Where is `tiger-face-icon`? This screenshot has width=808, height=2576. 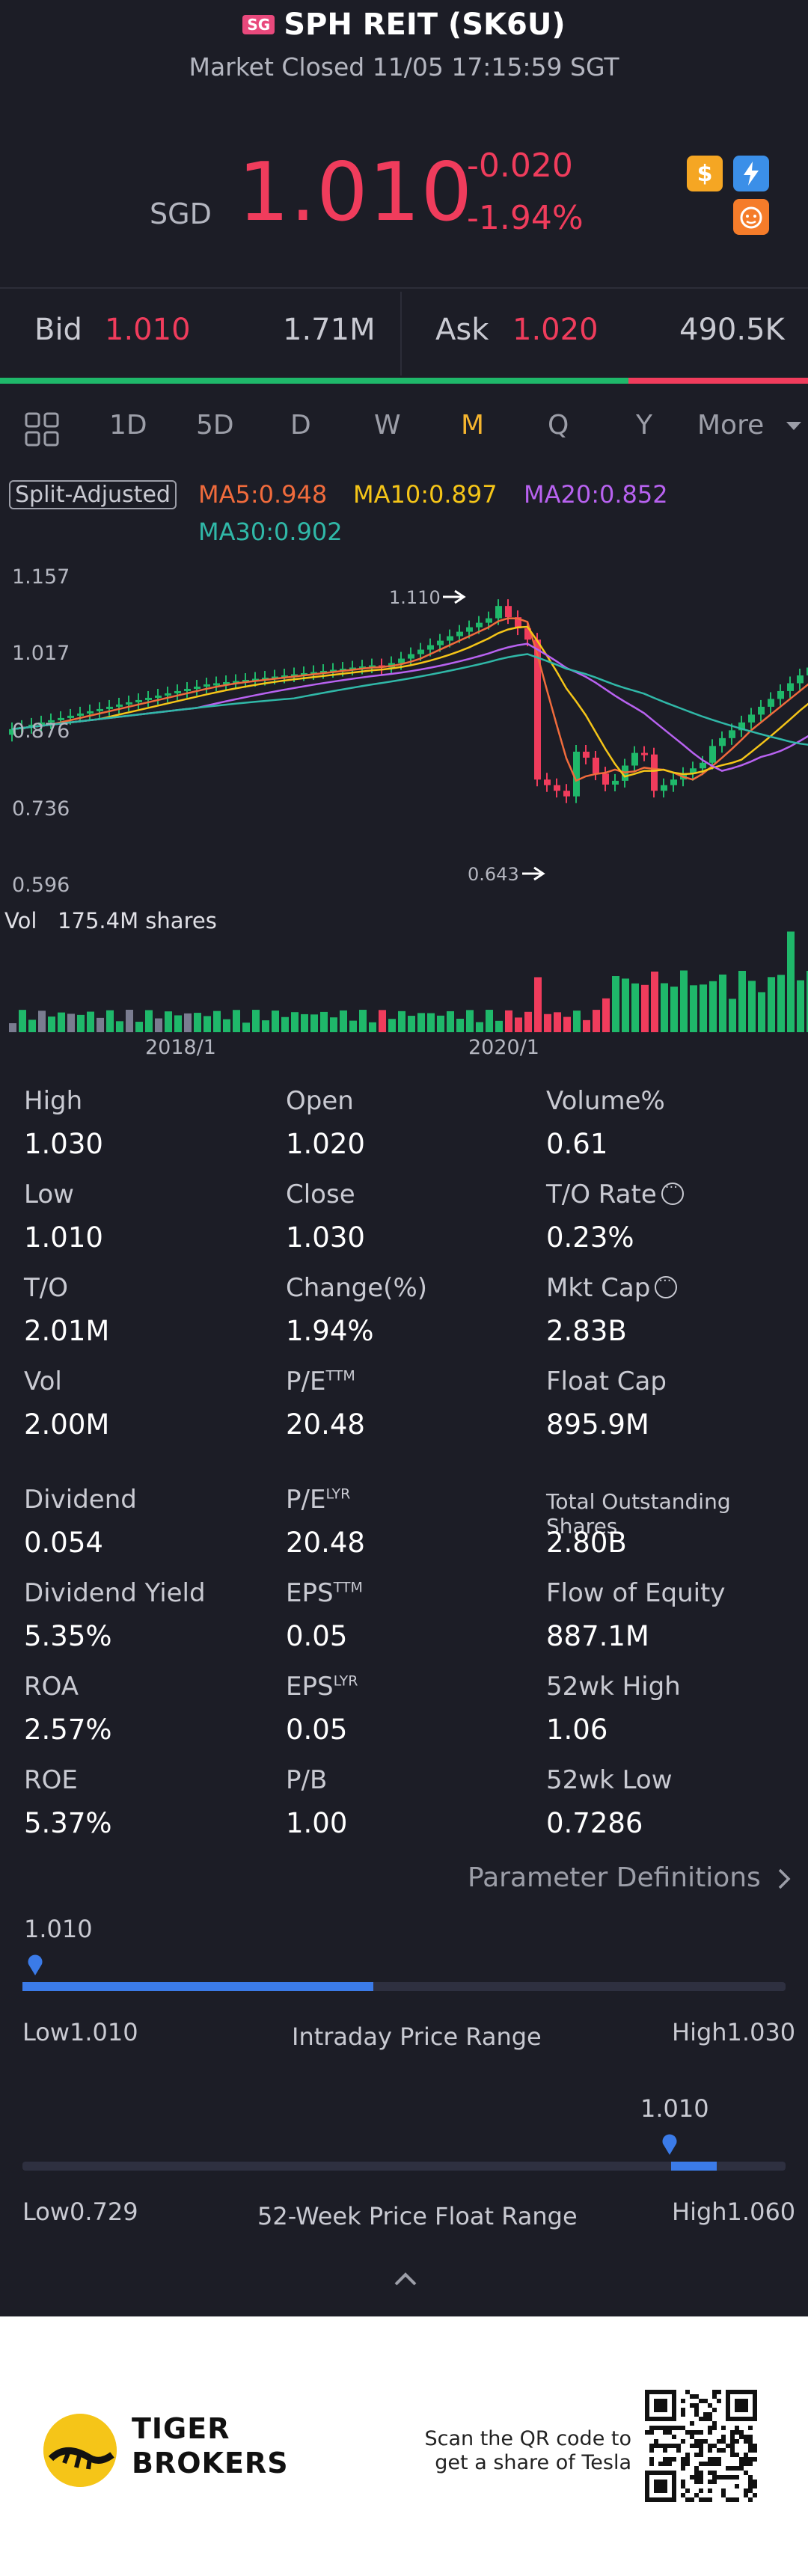
tiger-face-icon is located at coordinates (751, 217).